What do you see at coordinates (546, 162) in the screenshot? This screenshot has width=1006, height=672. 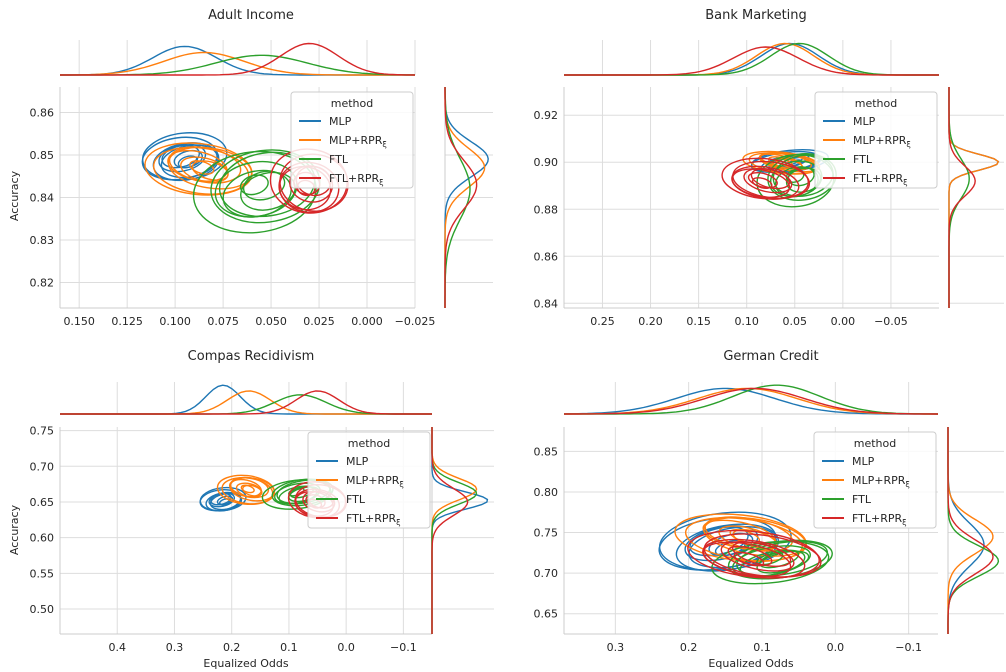 I see `y-tick-label: 0.90` at bounding box center [546, 162].